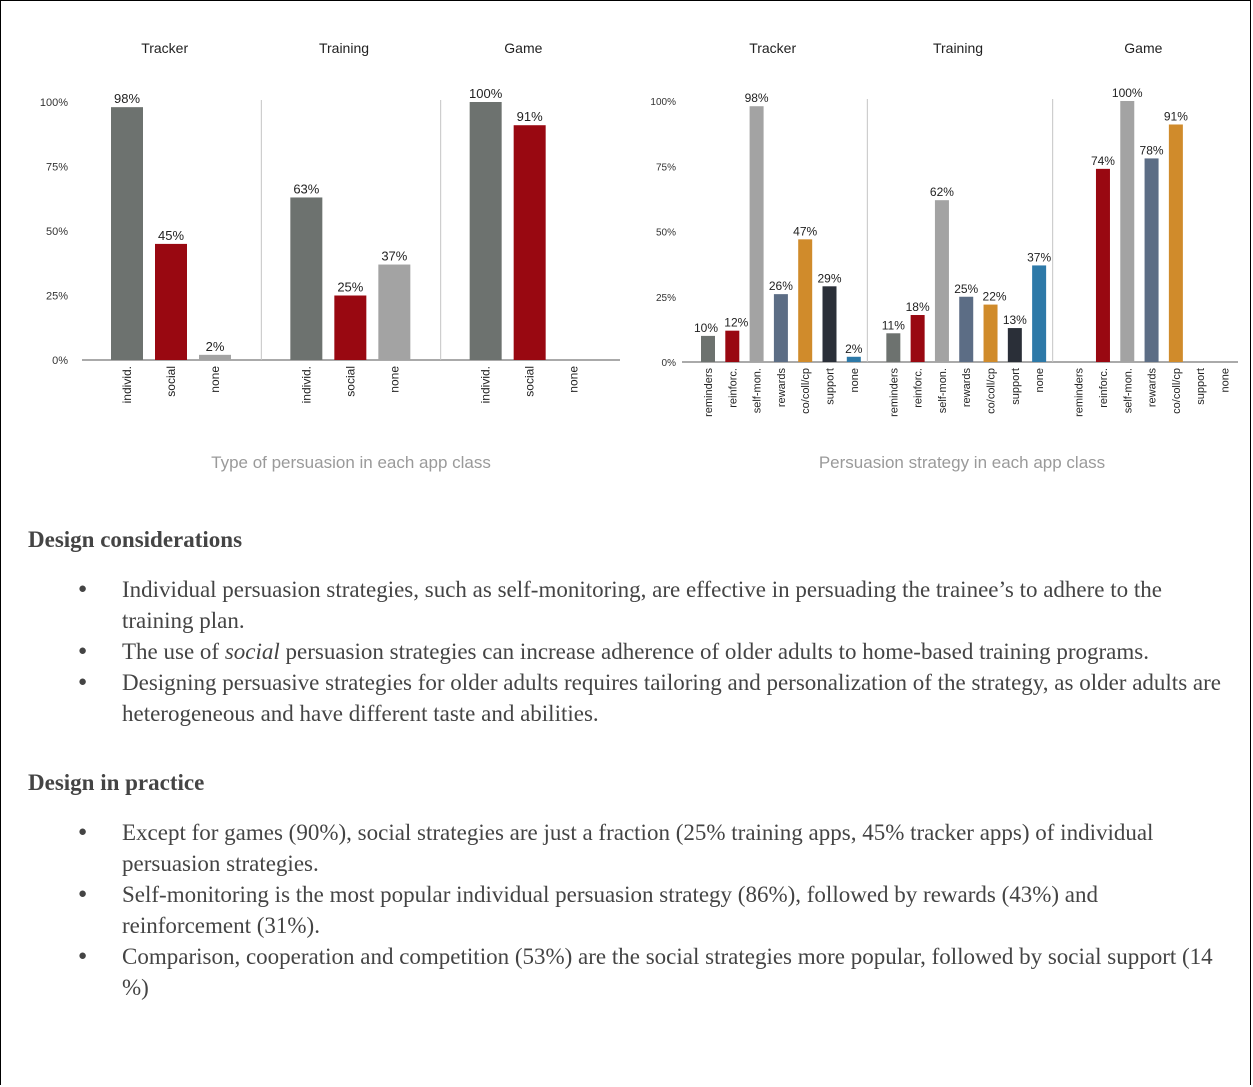  Describe the element at coordinates (995, 297) in the screenshot. I see `data-label: 22%` at that location.